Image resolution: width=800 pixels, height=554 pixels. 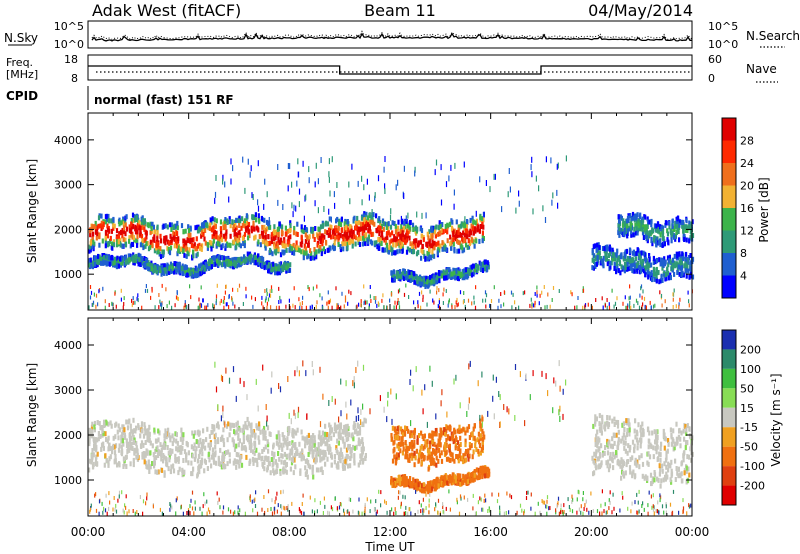 I want to click on cpid-label: CPID, so click(x=22, y=96).